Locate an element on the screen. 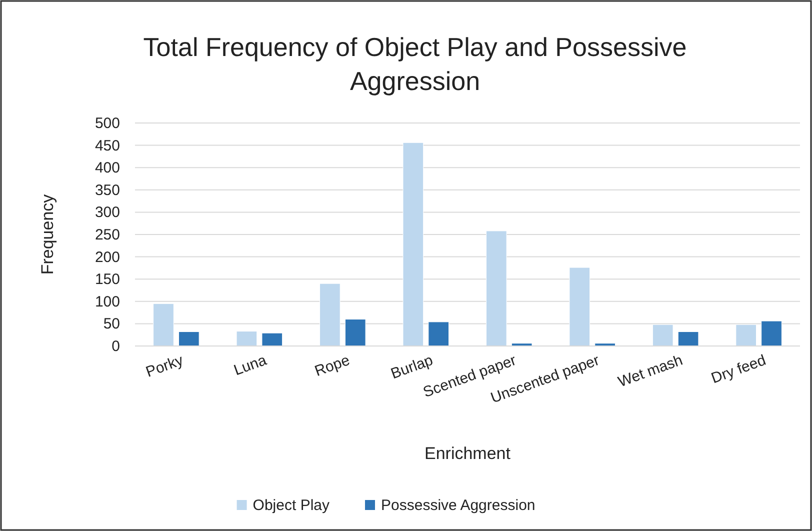 The width and height of the screenshot is (812, 531). y-tick-label: 150 is located at coordinates (107, 279).